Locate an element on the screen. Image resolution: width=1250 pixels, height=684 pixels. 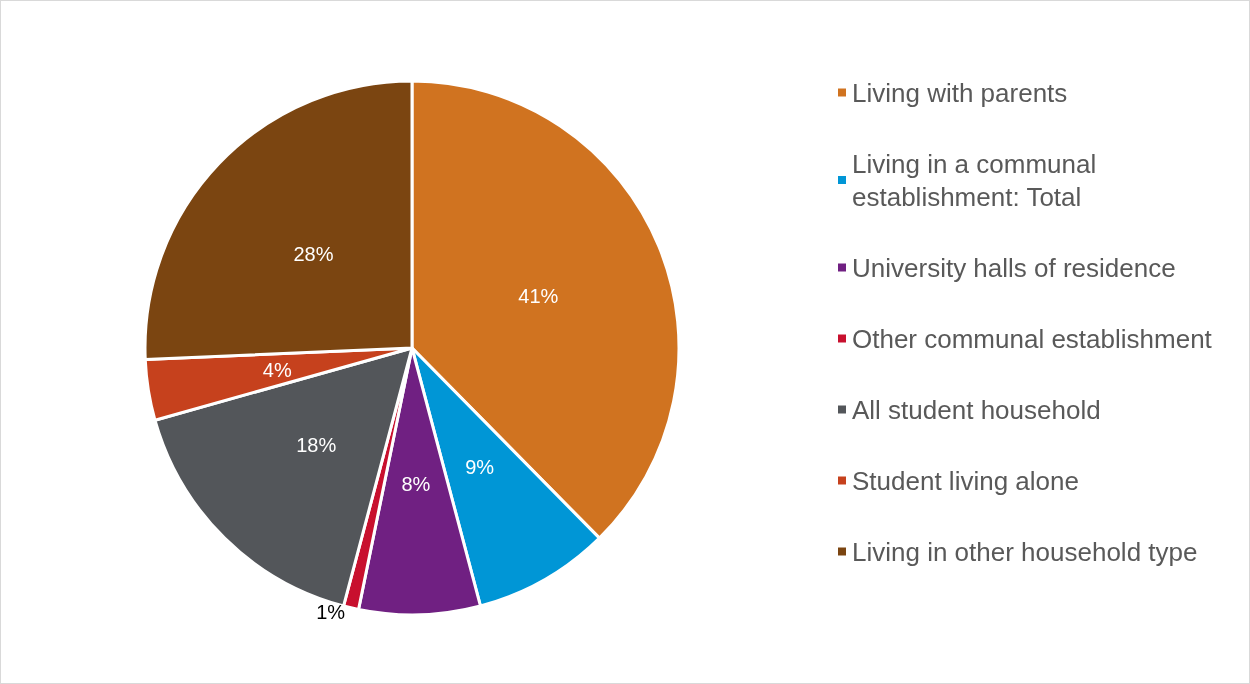
data-label: 8% is located at coordinates (416, 484).